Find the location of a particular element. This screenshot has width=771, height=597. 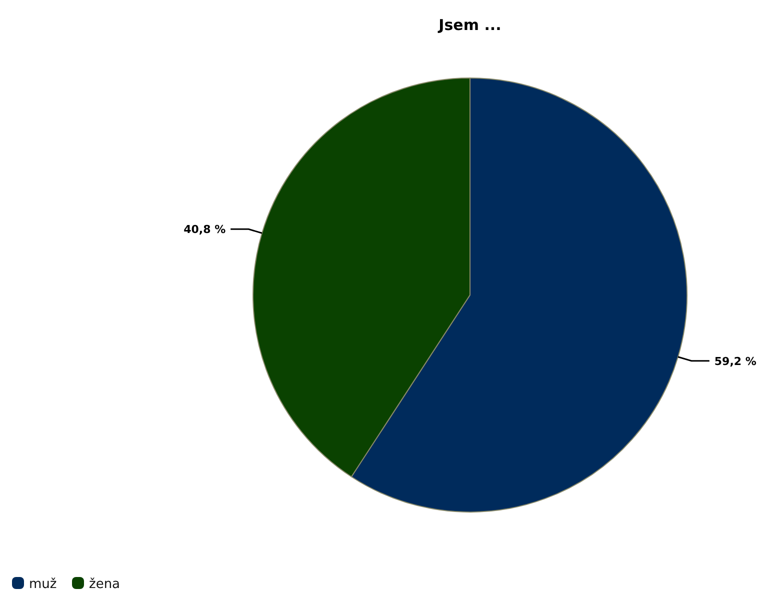

legend-label: muž is located at coordinates (43, 584).